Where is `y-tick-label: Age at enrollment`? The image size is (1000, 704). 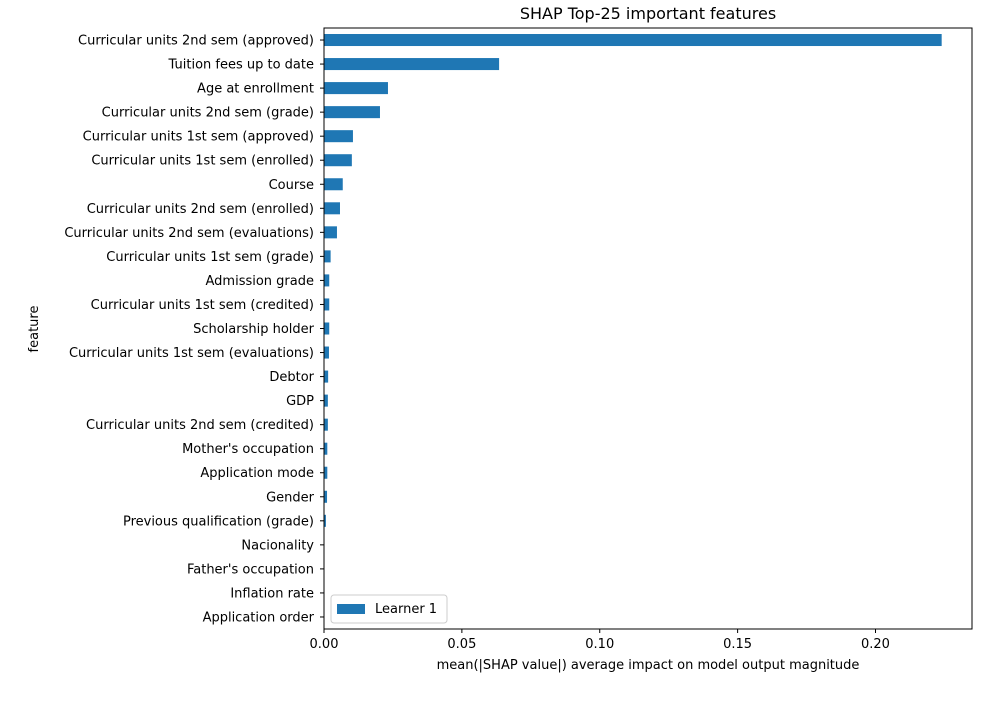
y-tick-label: Age at enrollment is located at coordinates (255, 89).